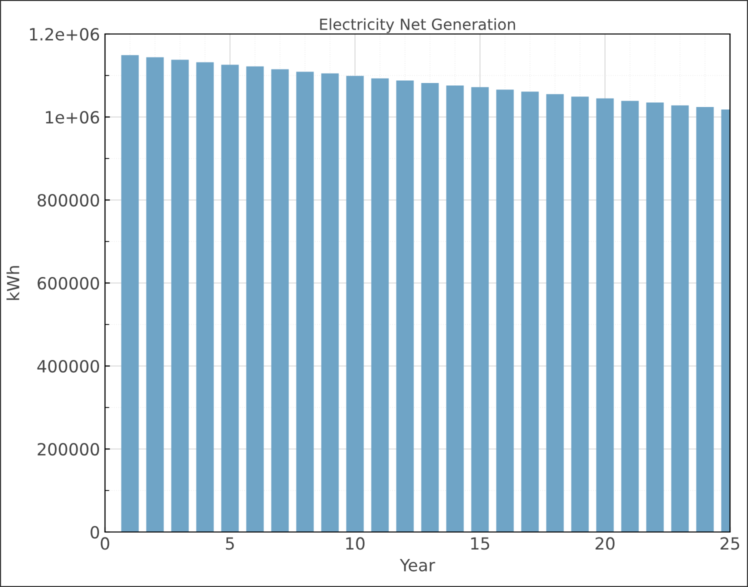 The image size is (748, 587). I want to click on x-tick-label: 0, so click(105, 543).